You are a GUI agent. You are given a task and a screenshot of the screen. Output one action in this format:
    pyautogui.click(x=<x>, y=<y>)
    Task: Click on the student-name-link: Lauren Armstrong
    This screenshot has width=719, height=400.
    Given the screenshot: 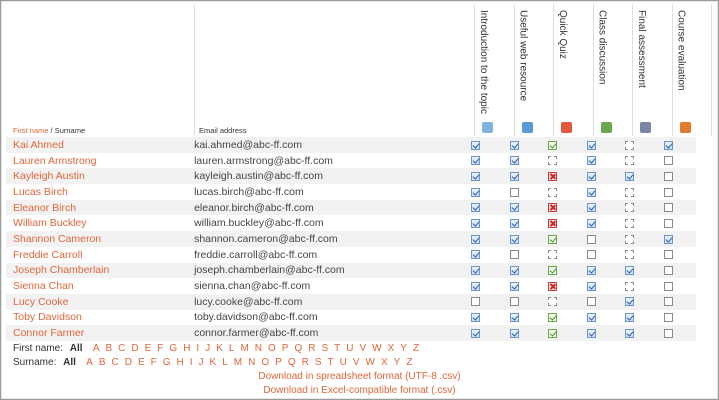 What is the action you would take?
    pyautogui.click(x=55, y=160)
    